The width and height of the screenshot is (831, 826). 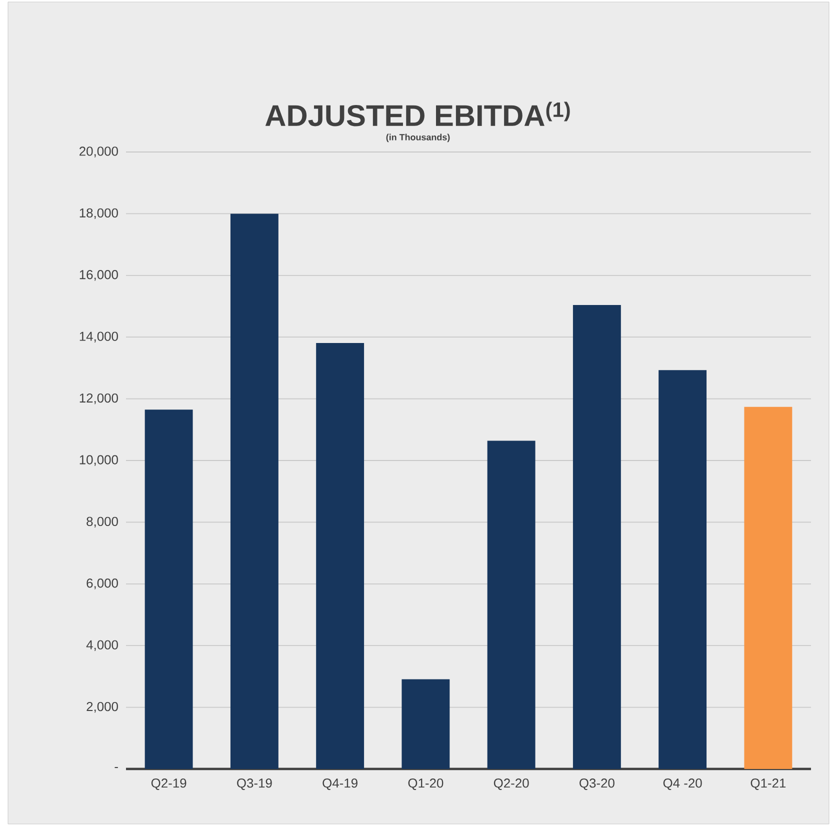 What do you see at coordinates (418, 138) in the screenshot?
I see `chart-subtitle: (in Thousands)` at bounding box center [418, 138].